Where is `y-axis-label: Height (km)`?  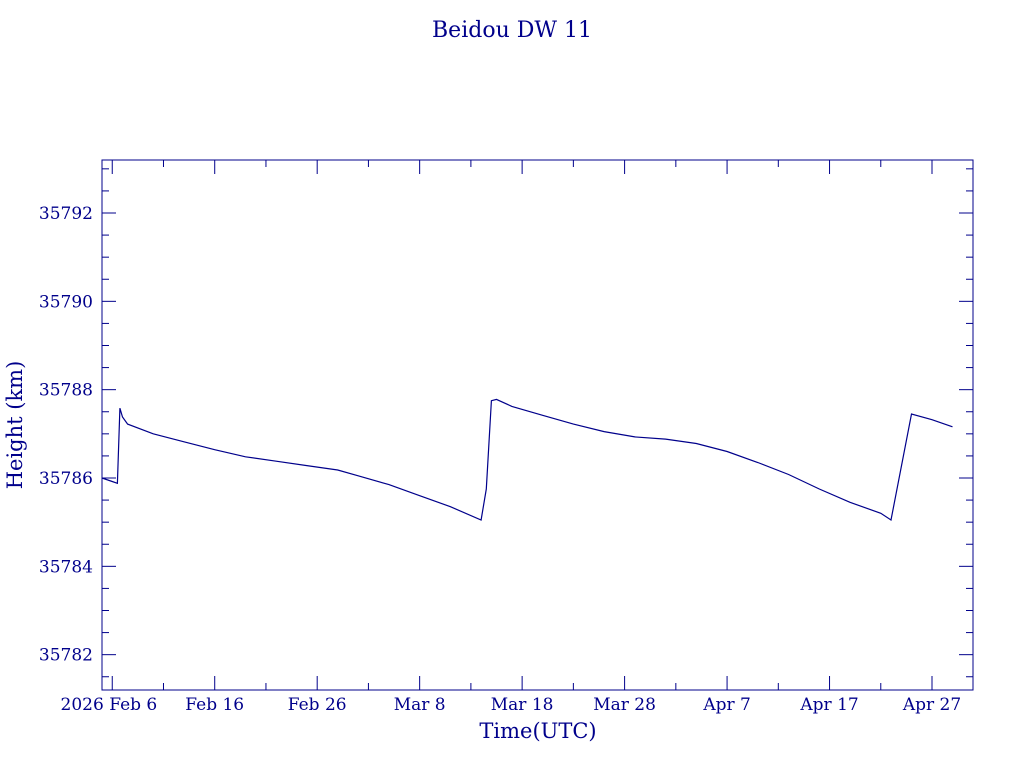 y-axis-label: Height (km) is located at coordinates (15, 425).